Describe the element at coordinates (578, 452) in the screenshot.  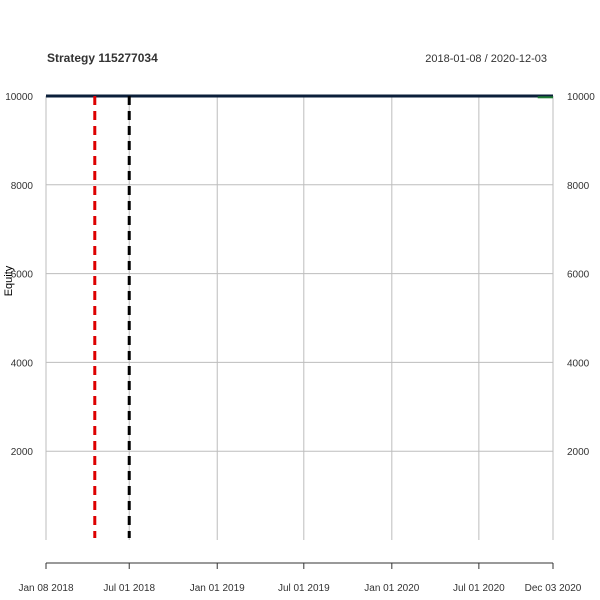
I see `y-tick-label-right: 2000` at that location.